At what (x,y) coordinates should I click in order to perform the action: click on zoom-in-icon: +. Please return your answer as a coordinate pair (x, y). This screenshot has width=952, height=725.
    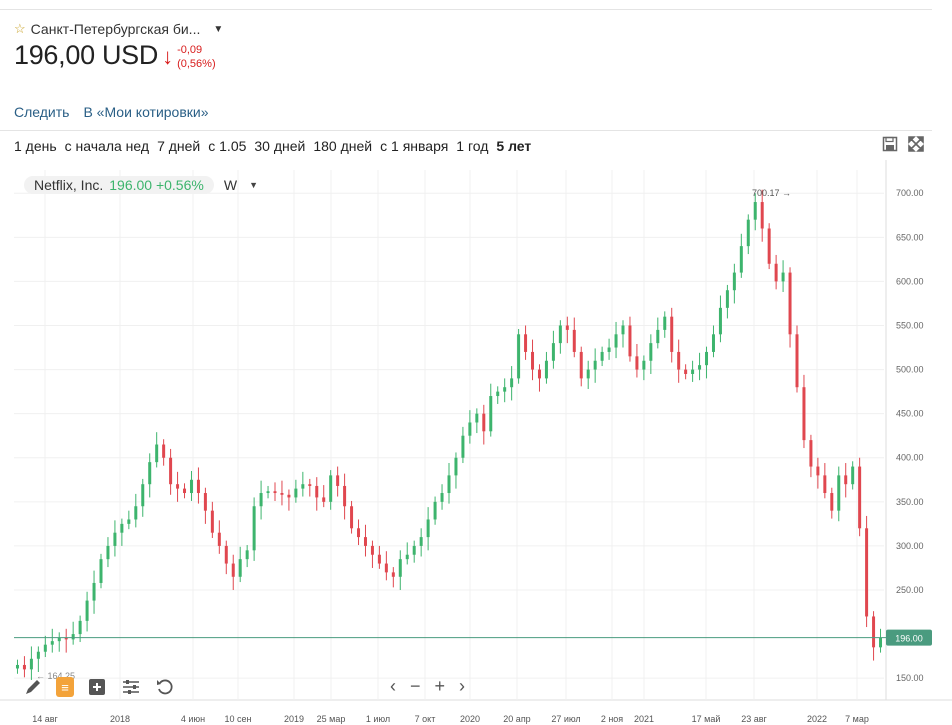
    Looking at the image, I should click on (440, 686).